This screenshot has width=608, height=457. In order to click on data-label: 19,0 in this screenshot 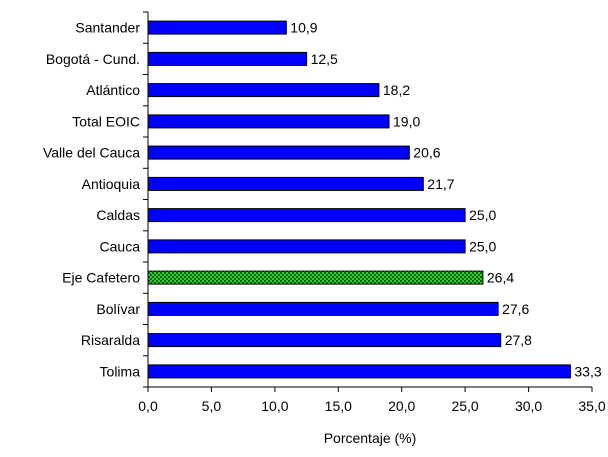, I will do `click(406, 121)`.